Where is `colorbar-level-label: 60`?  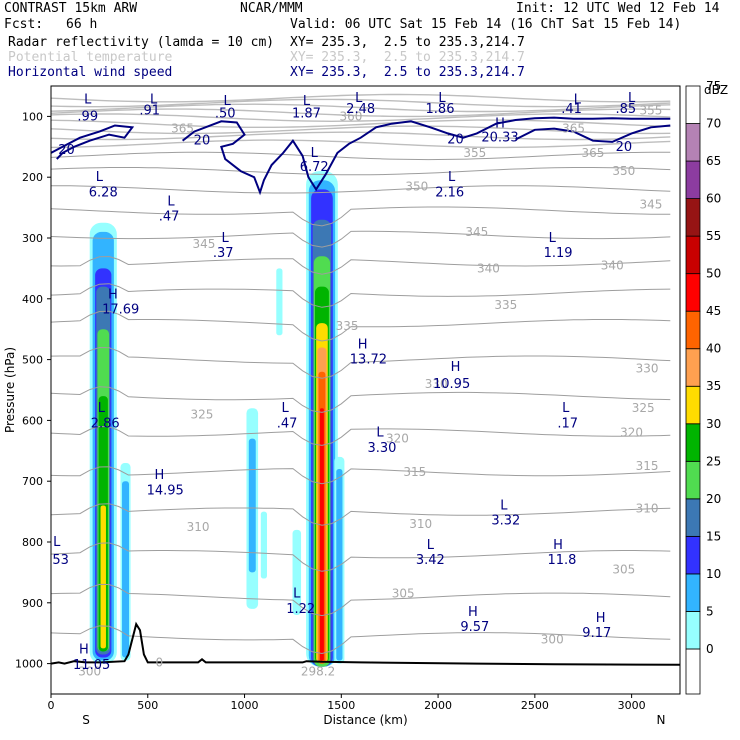
colorbar-level-label: 60 is located at coordinates (713, 199).